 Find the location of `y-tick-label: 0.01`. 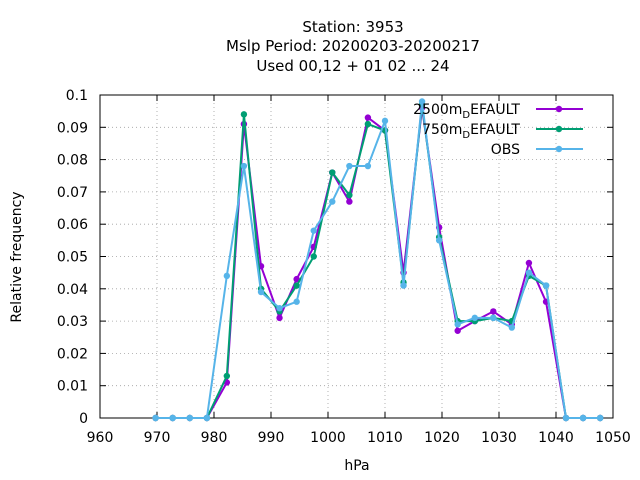

y-tick-label: 0.01 is located at coordinates (72, 387).